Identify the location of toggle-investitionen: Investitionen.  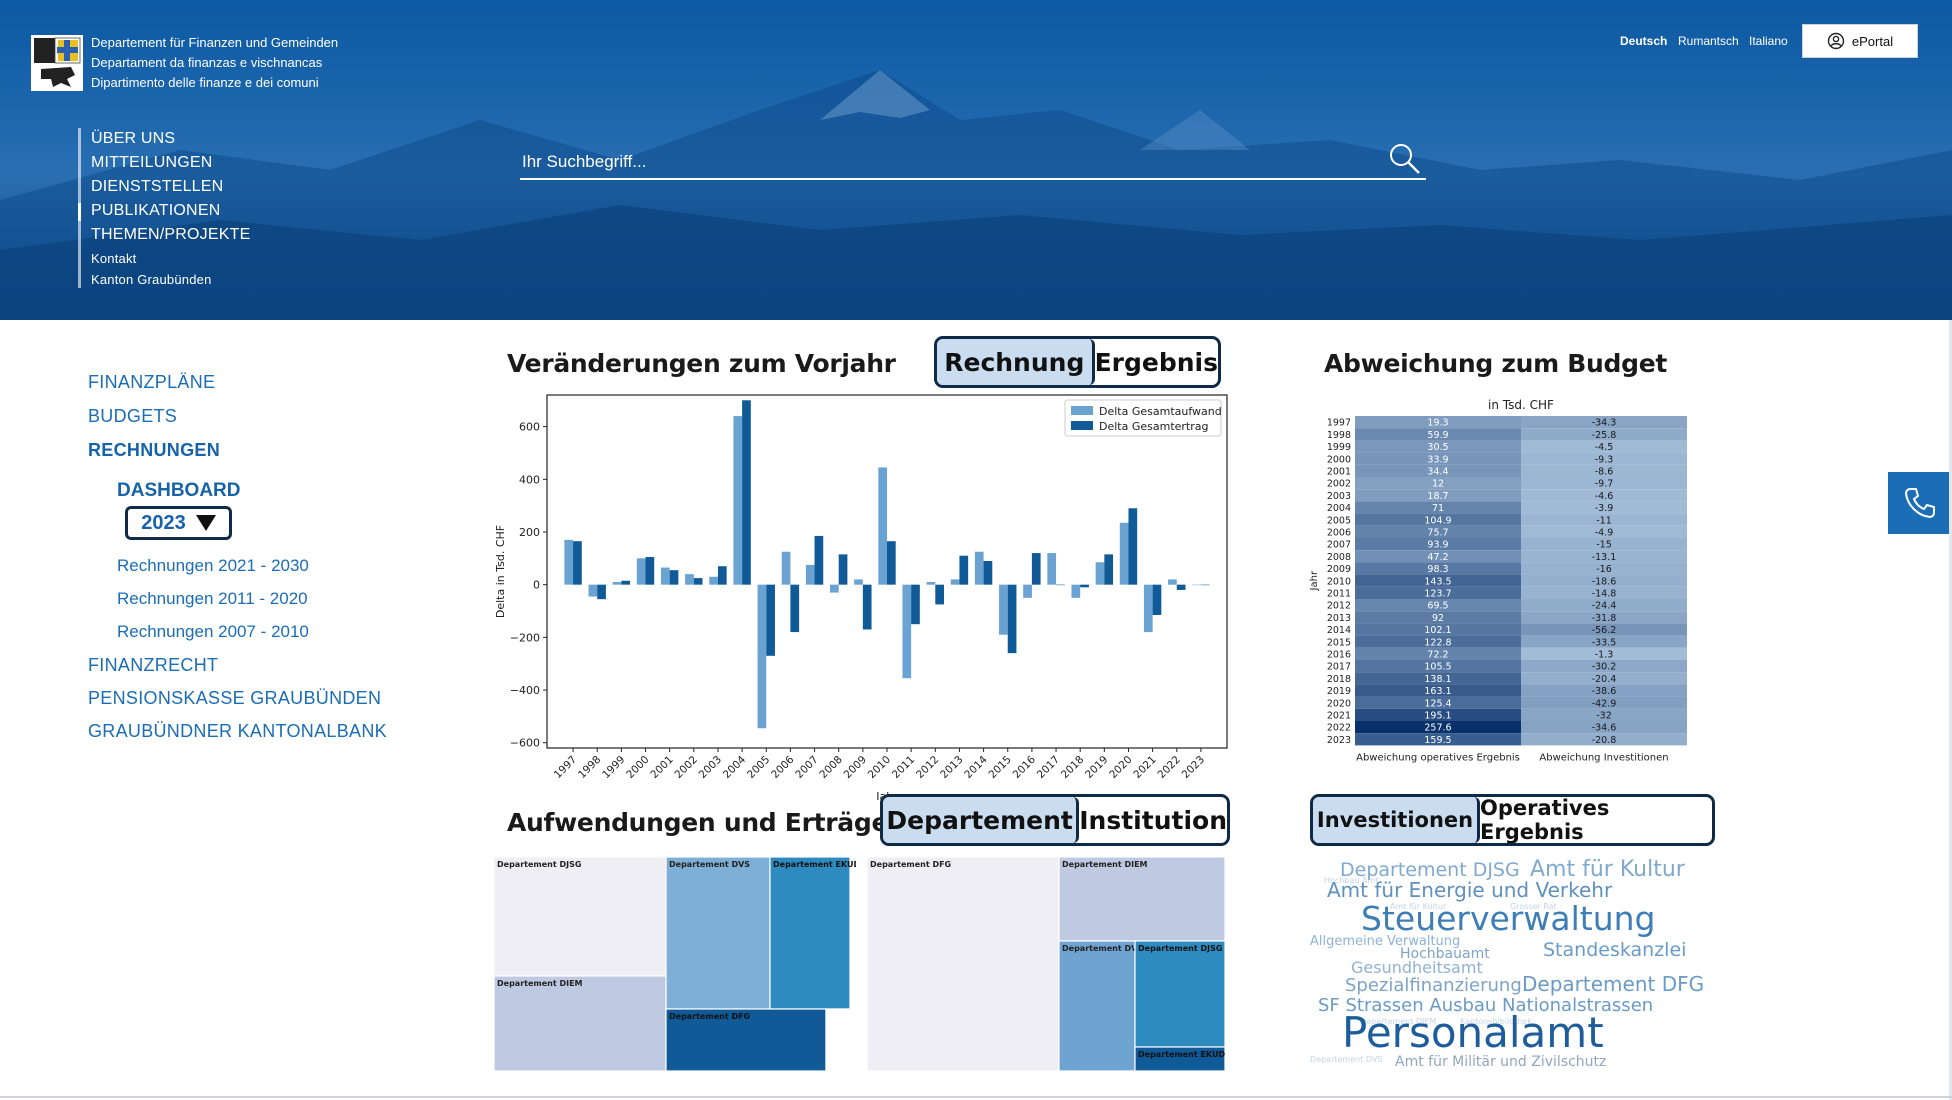
(1396, 820).